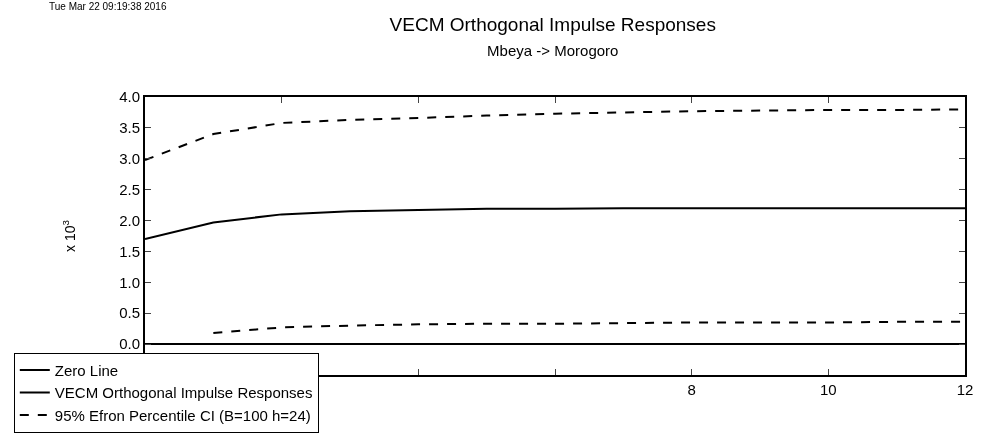 Image resolution: width=1005 pixels, height=445 pixels. Describe the element at coordinates (86, 370) in the screenshot. I see `legend-label: Zero Line` at that location.